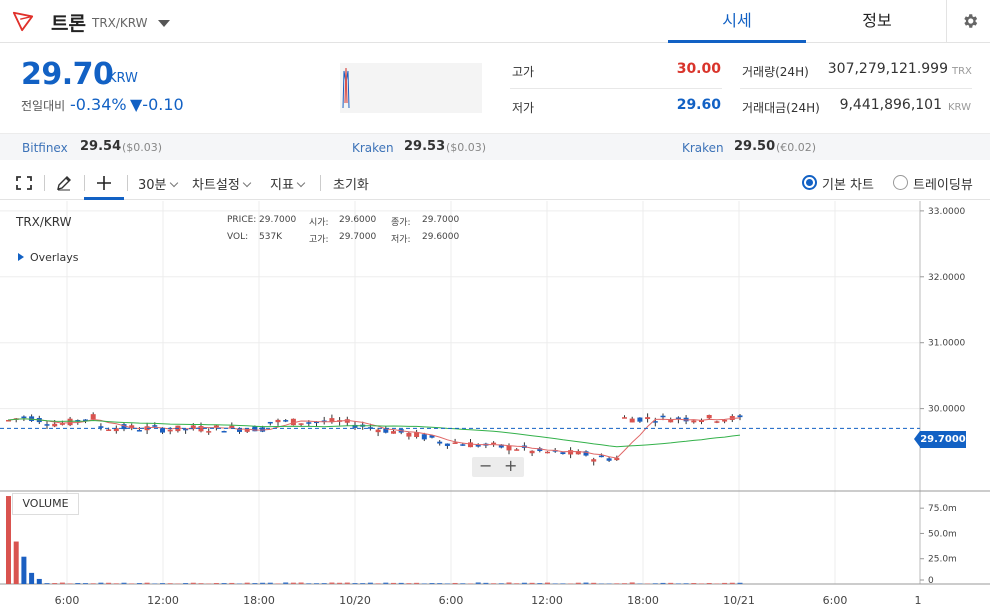 The height and width of the screenshot is (615, 990). Describe the element at coordinates (809, 182) in the screenshot. I see `basic-chart-radio` at that location.